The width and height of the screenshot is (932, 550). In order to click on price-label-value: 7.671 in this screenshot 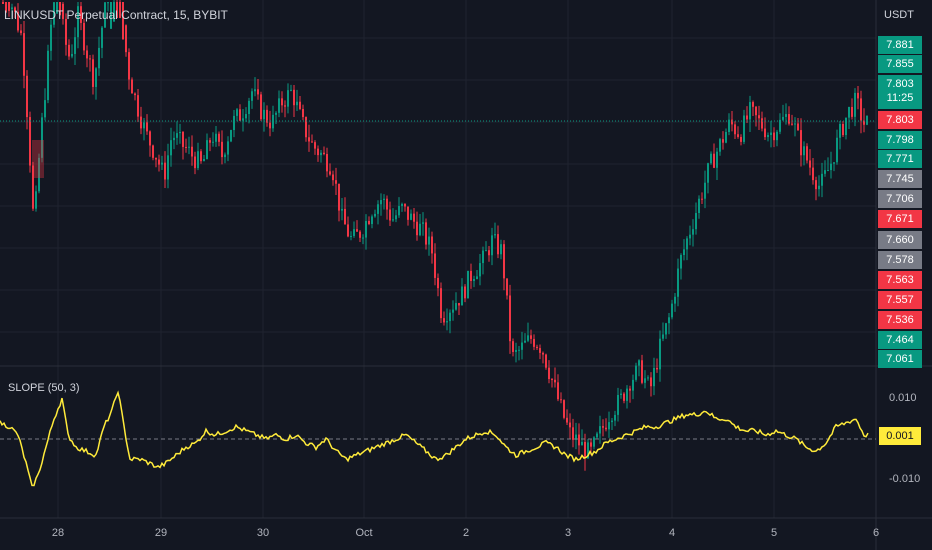, I will do `click(900, 219)`.